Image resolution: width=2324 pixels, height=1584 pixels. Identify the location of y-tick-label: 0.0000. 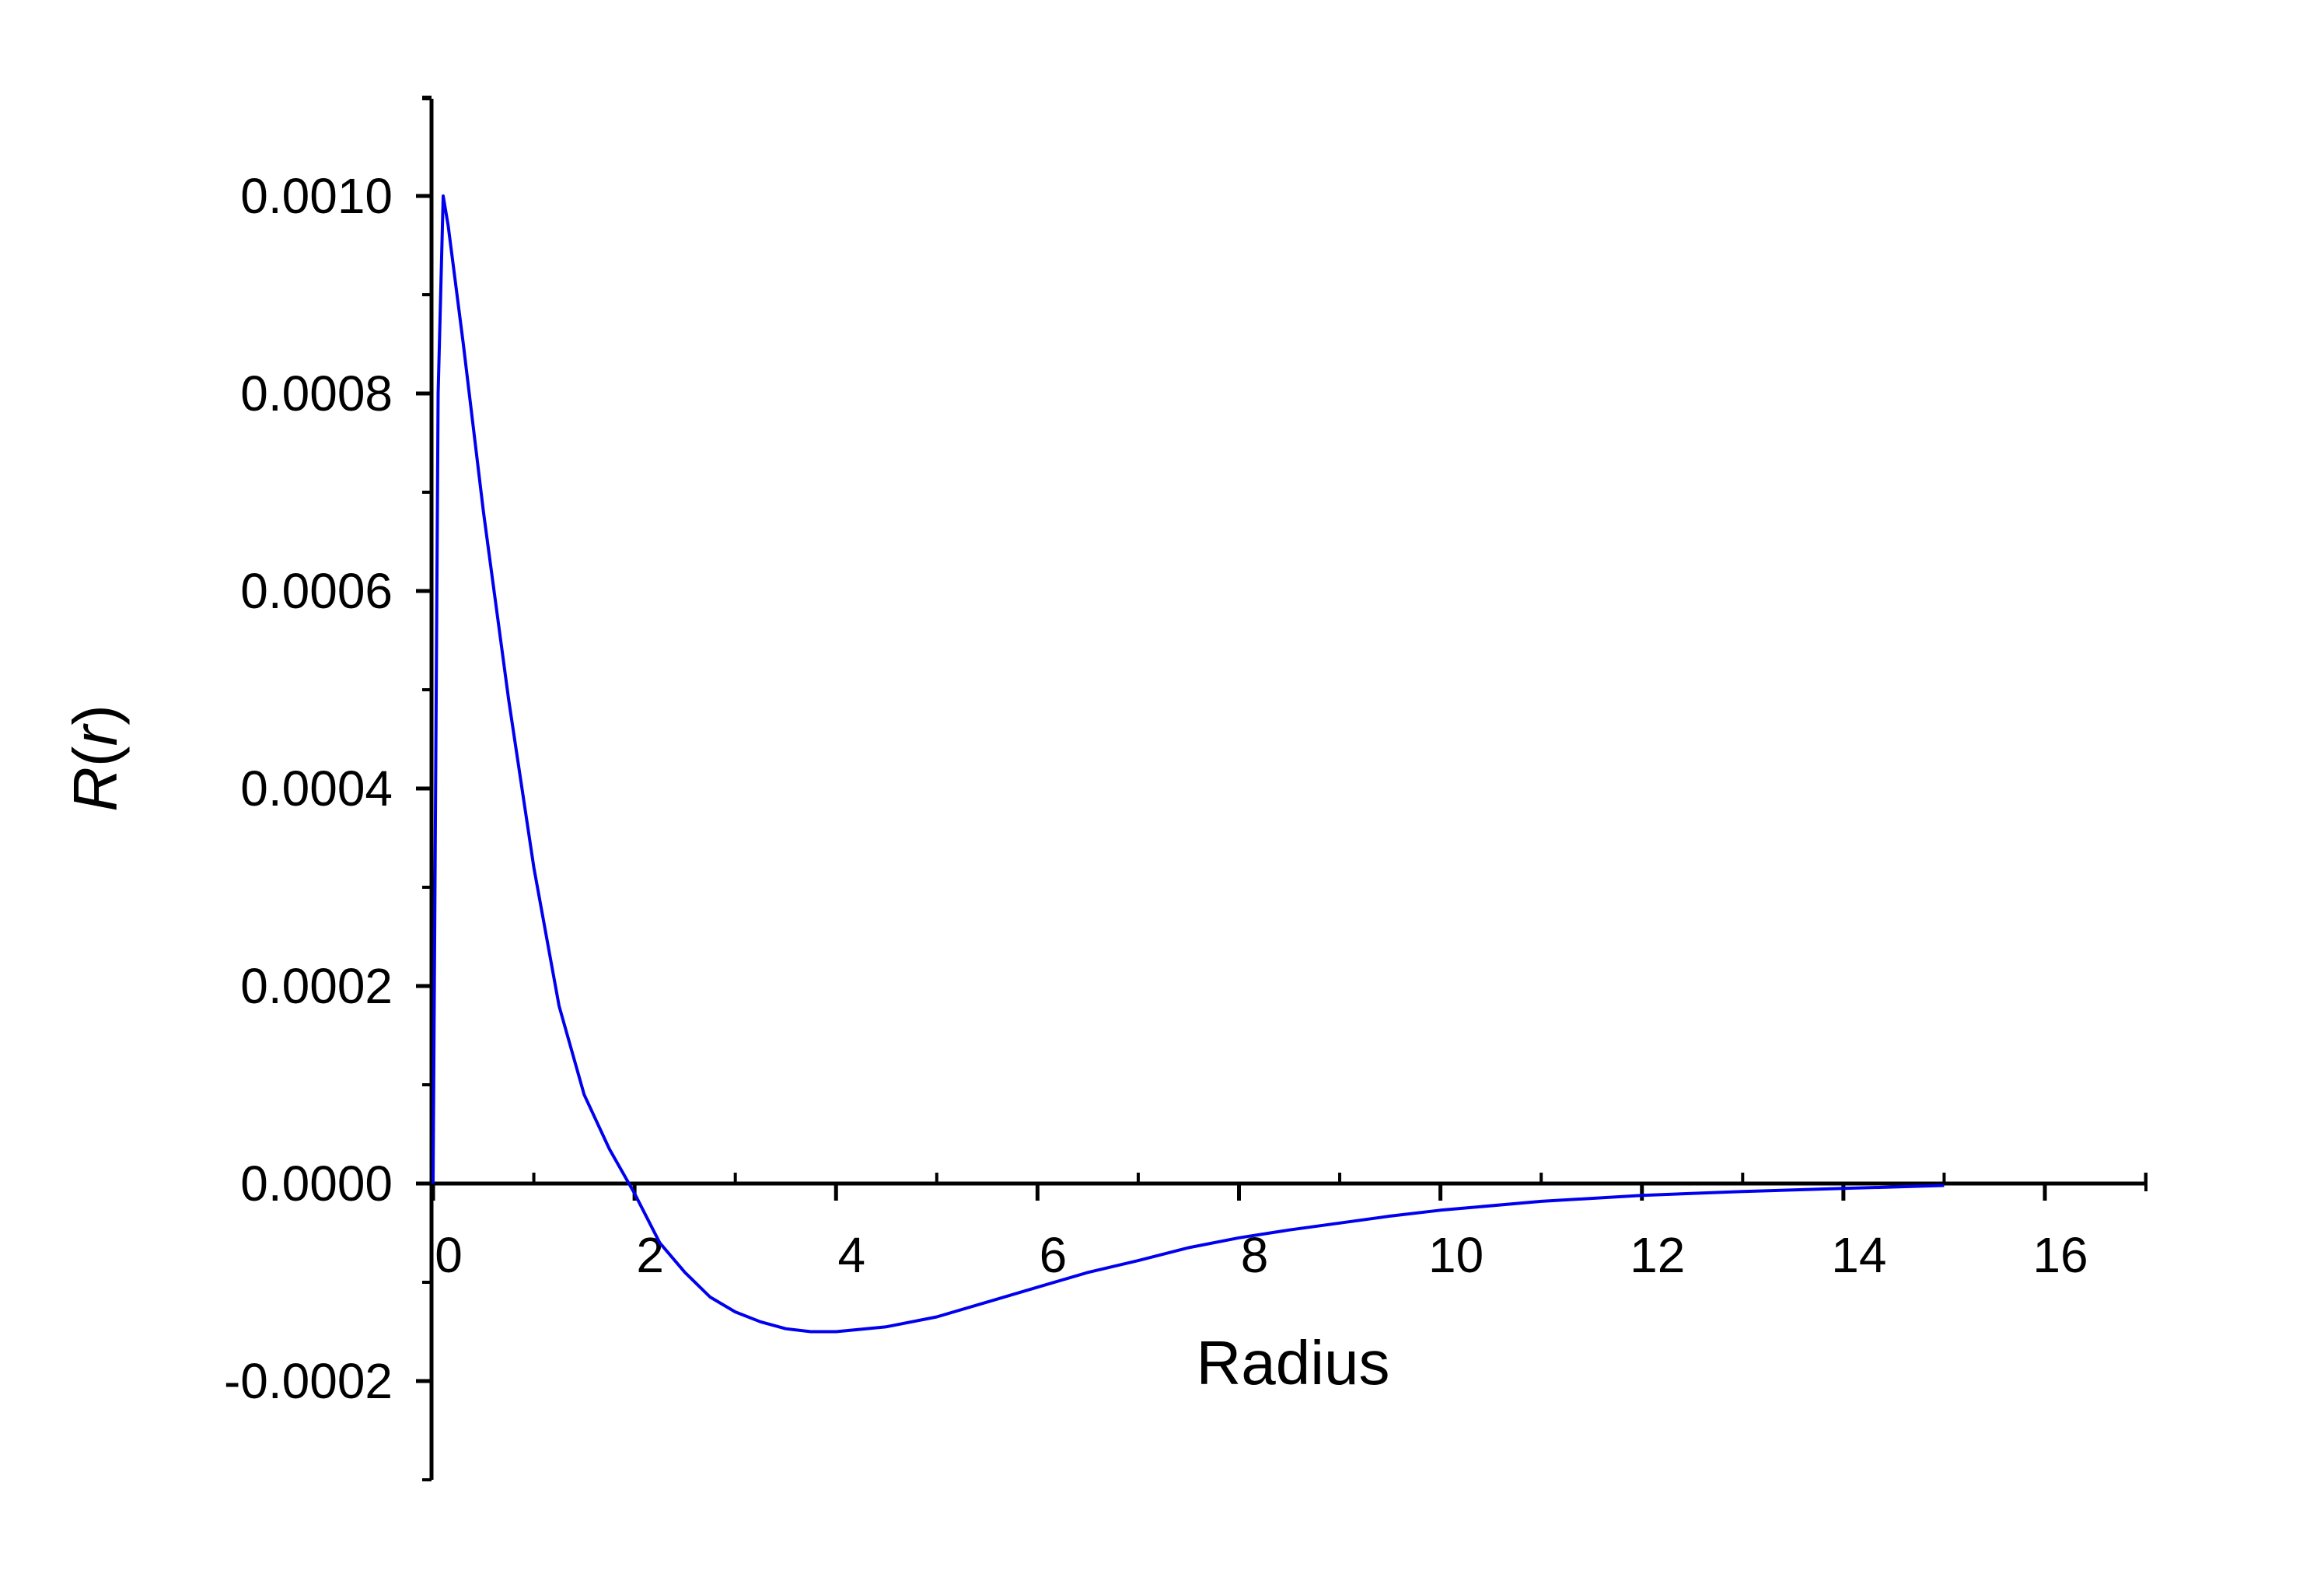
(316, 1184).